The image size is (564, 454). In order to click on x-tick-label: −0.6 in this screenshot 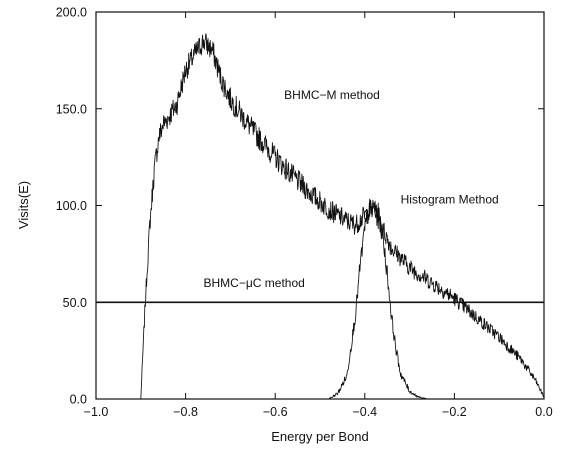, I will do `click(275, 412)`.